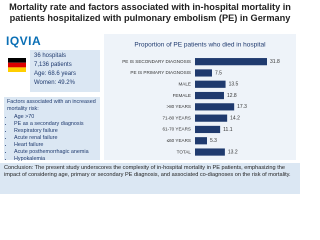  I want to click on value-label: 17.3, so click(242, 107).